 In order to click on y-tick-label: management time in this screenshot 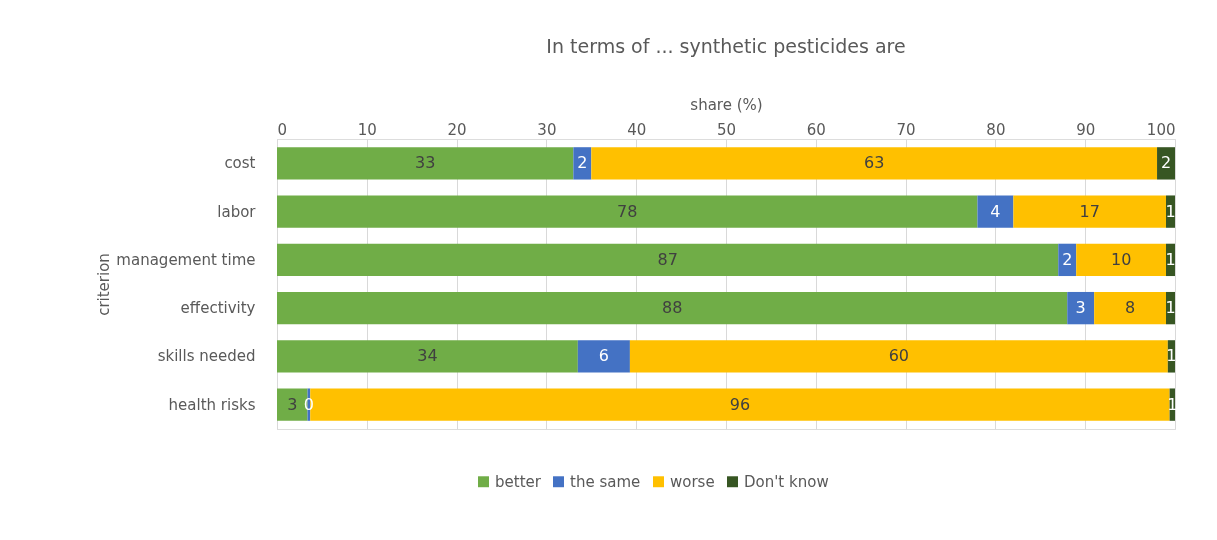, I will do `click(186, 259)`.